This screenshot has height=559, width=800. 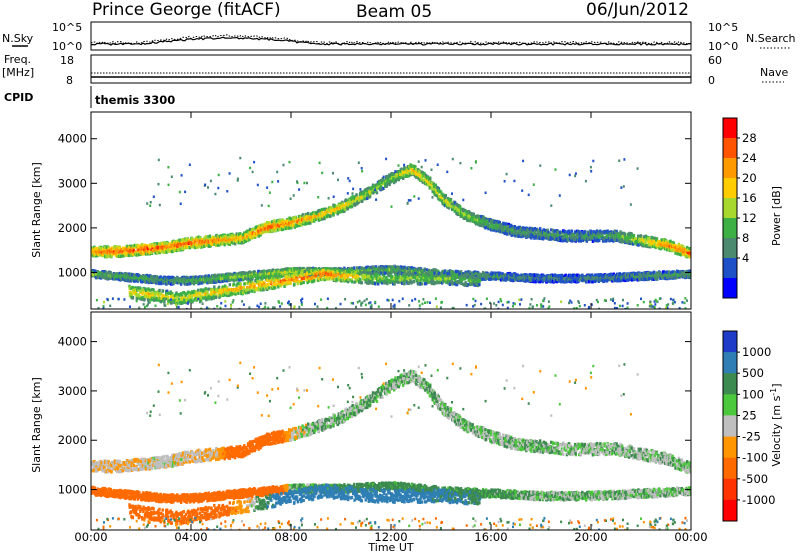 I want to click on cpid-label: CPID, so click(x=18, y=97).